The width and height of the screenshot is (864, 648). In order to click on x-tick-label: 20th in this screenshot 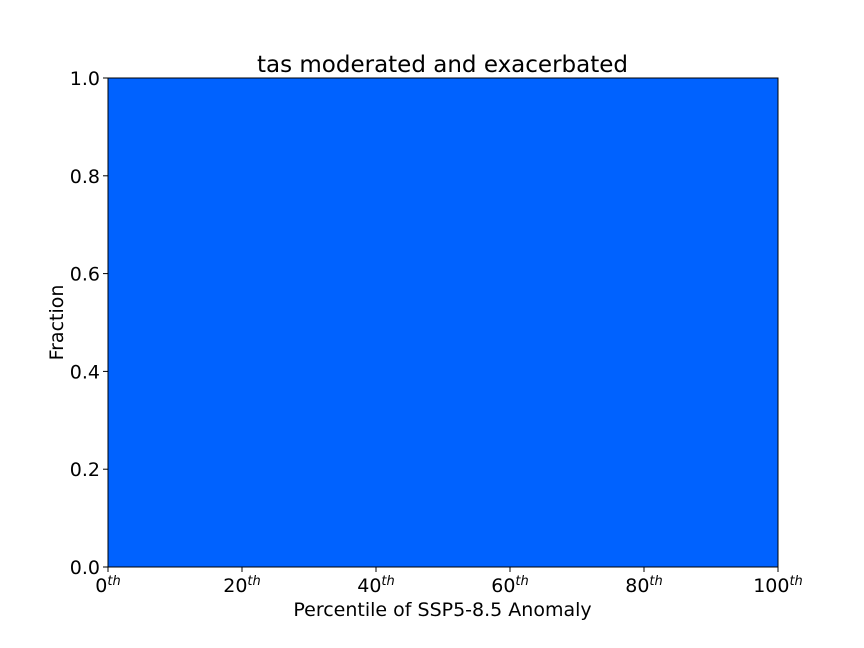, I will do `click(242, 585)`.